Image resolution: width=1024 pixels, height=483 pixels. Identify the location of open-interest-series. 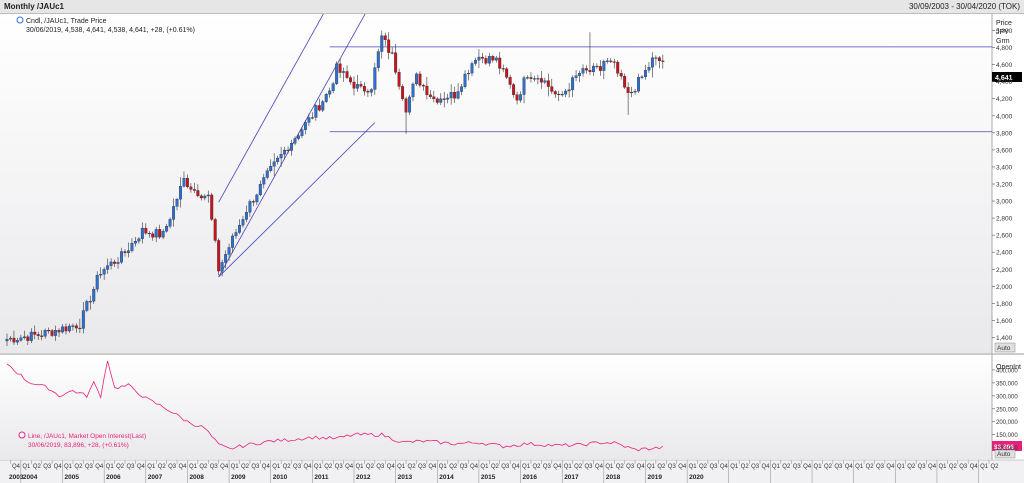
(335, 406).